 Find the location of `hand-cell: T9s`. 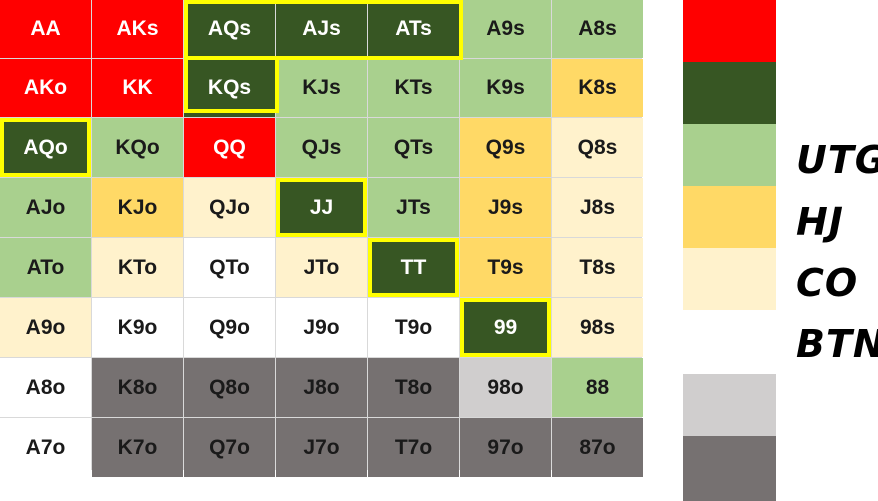

hand-cell: T9s is located at coordinates (505, 267).